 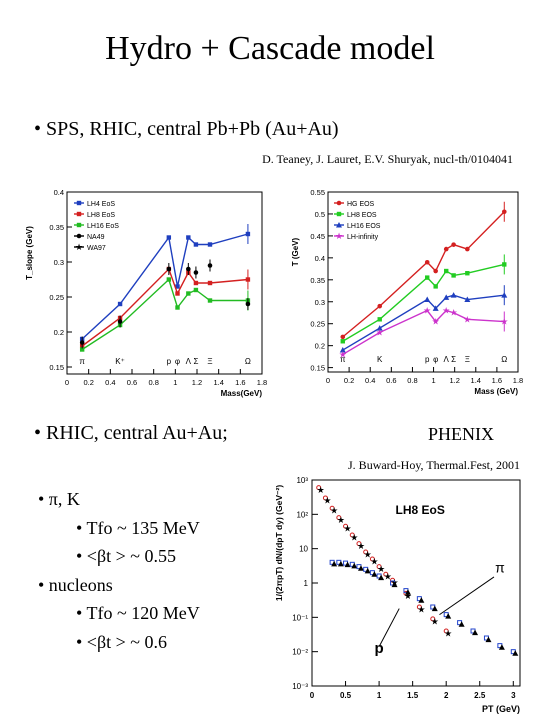 I want to click on reference-burward-hoy: J. Buward-Hoy, Thermal.Fest, 2001, so click(x=434, y=465).